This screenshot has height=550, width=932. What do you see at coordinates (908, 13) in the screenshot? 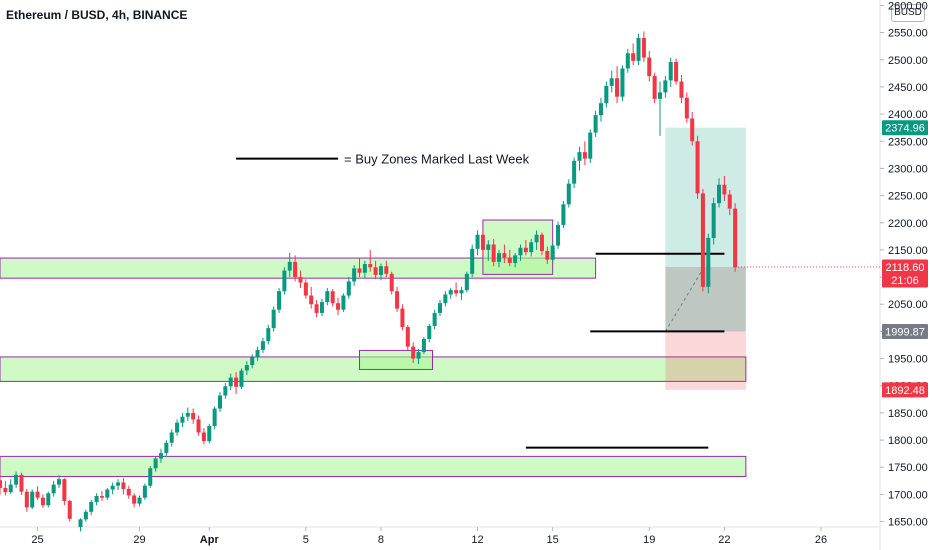
I see `currency-label: BUSD` at bounding box center [908, 13].